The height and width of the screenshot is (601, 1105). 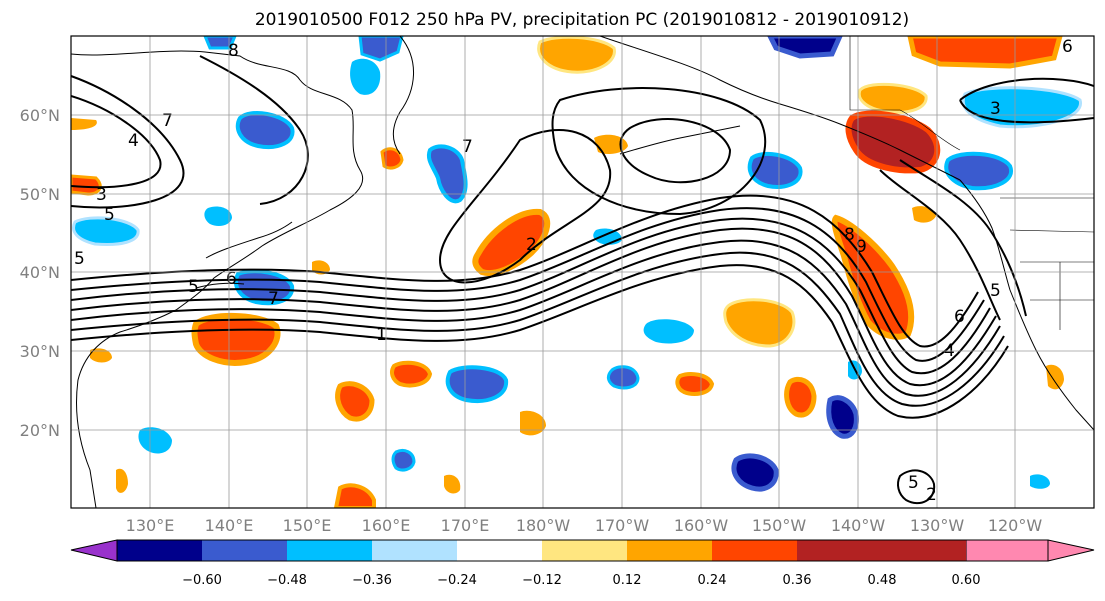 What do you see at coordinates (680, 140) in the screenshot?
I see `coastline-aleutians` at bounding box center [680, 140].